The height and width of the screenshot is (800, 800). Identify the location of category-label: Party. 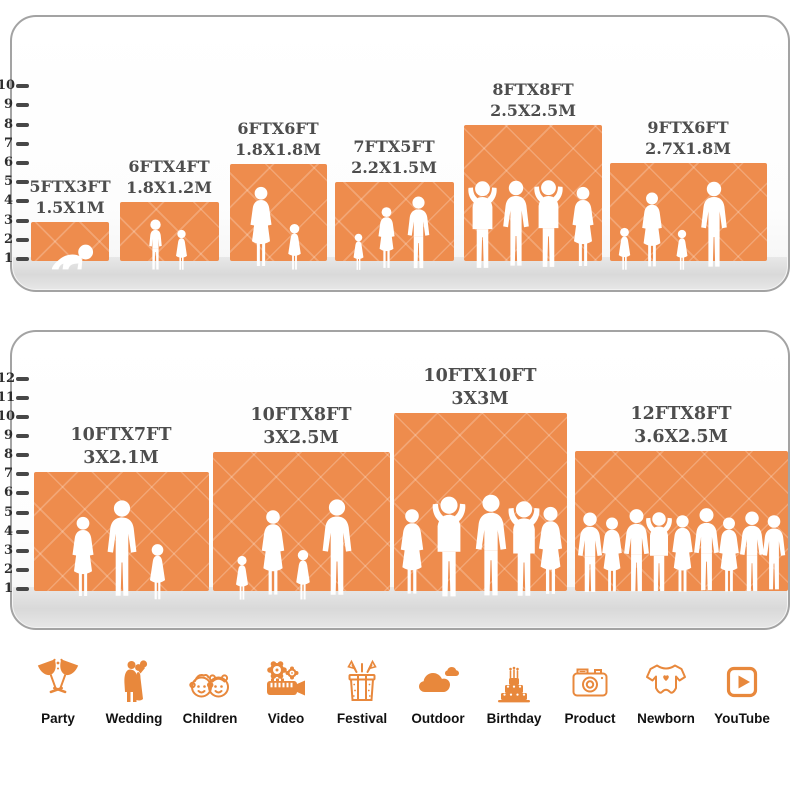
(58, 718).